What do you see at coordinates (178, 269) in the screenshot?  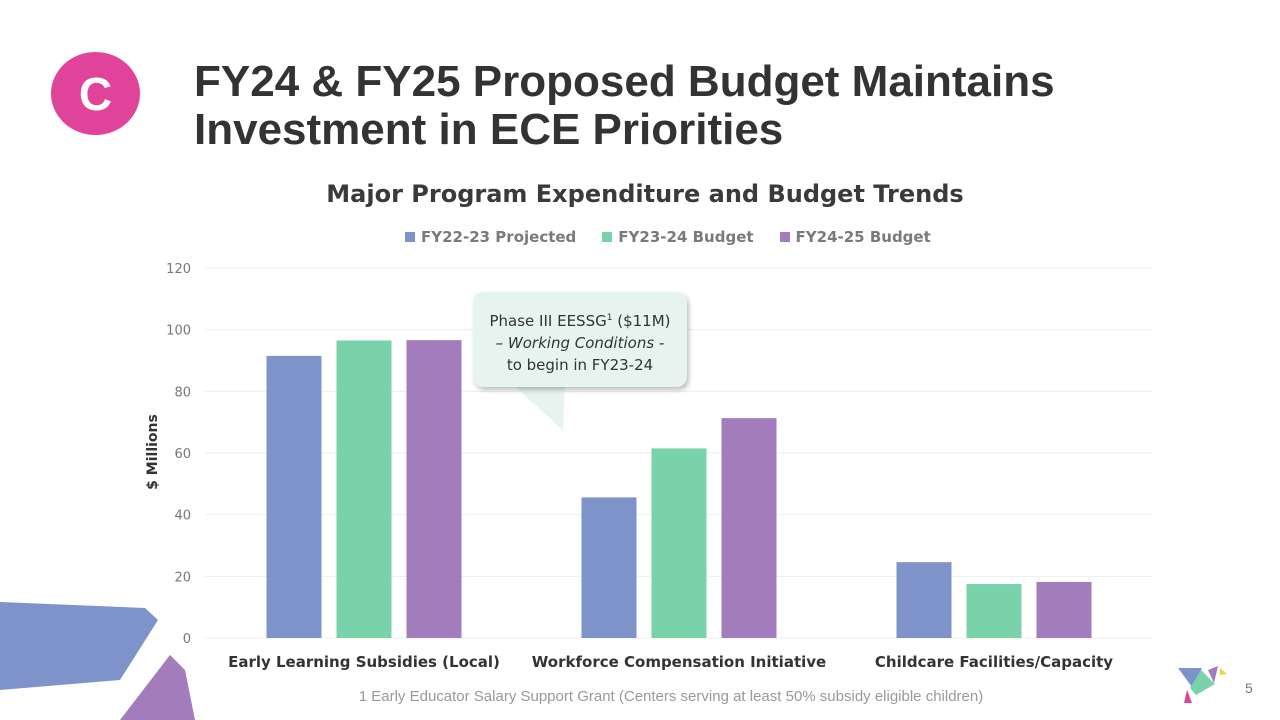 I see `y-tick-label: 120` at bounding box center [178, 269].